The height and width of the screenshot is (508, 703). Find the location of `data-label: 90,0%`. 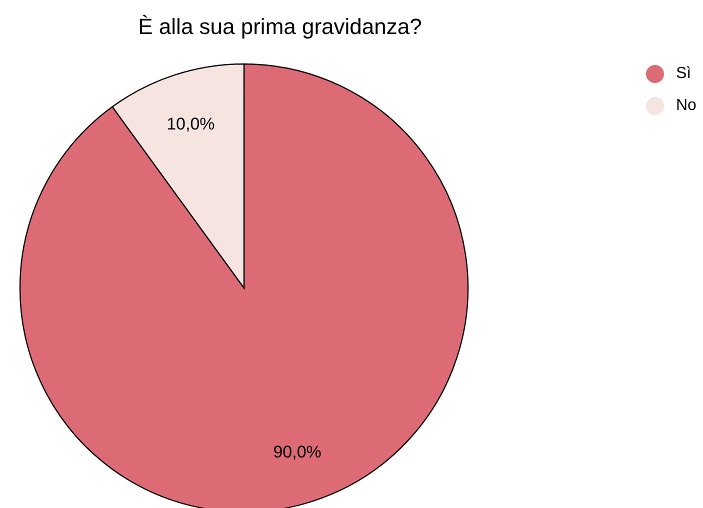

data-label: 90,0% is located at coordinates (297, 452).